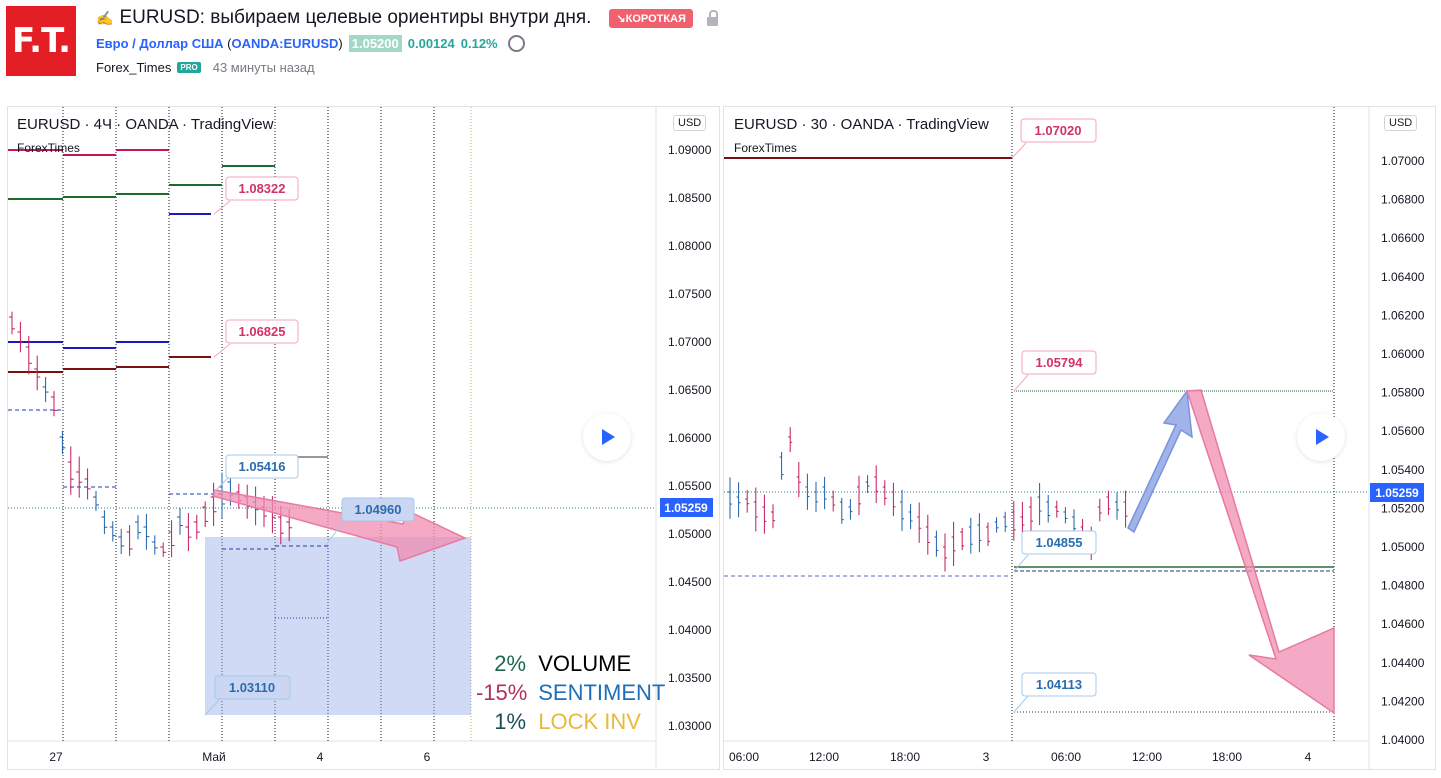 The image size is (1441, 778). I want to click on stat-lock-inv: 1% LOCK INV, so click(567, 721).